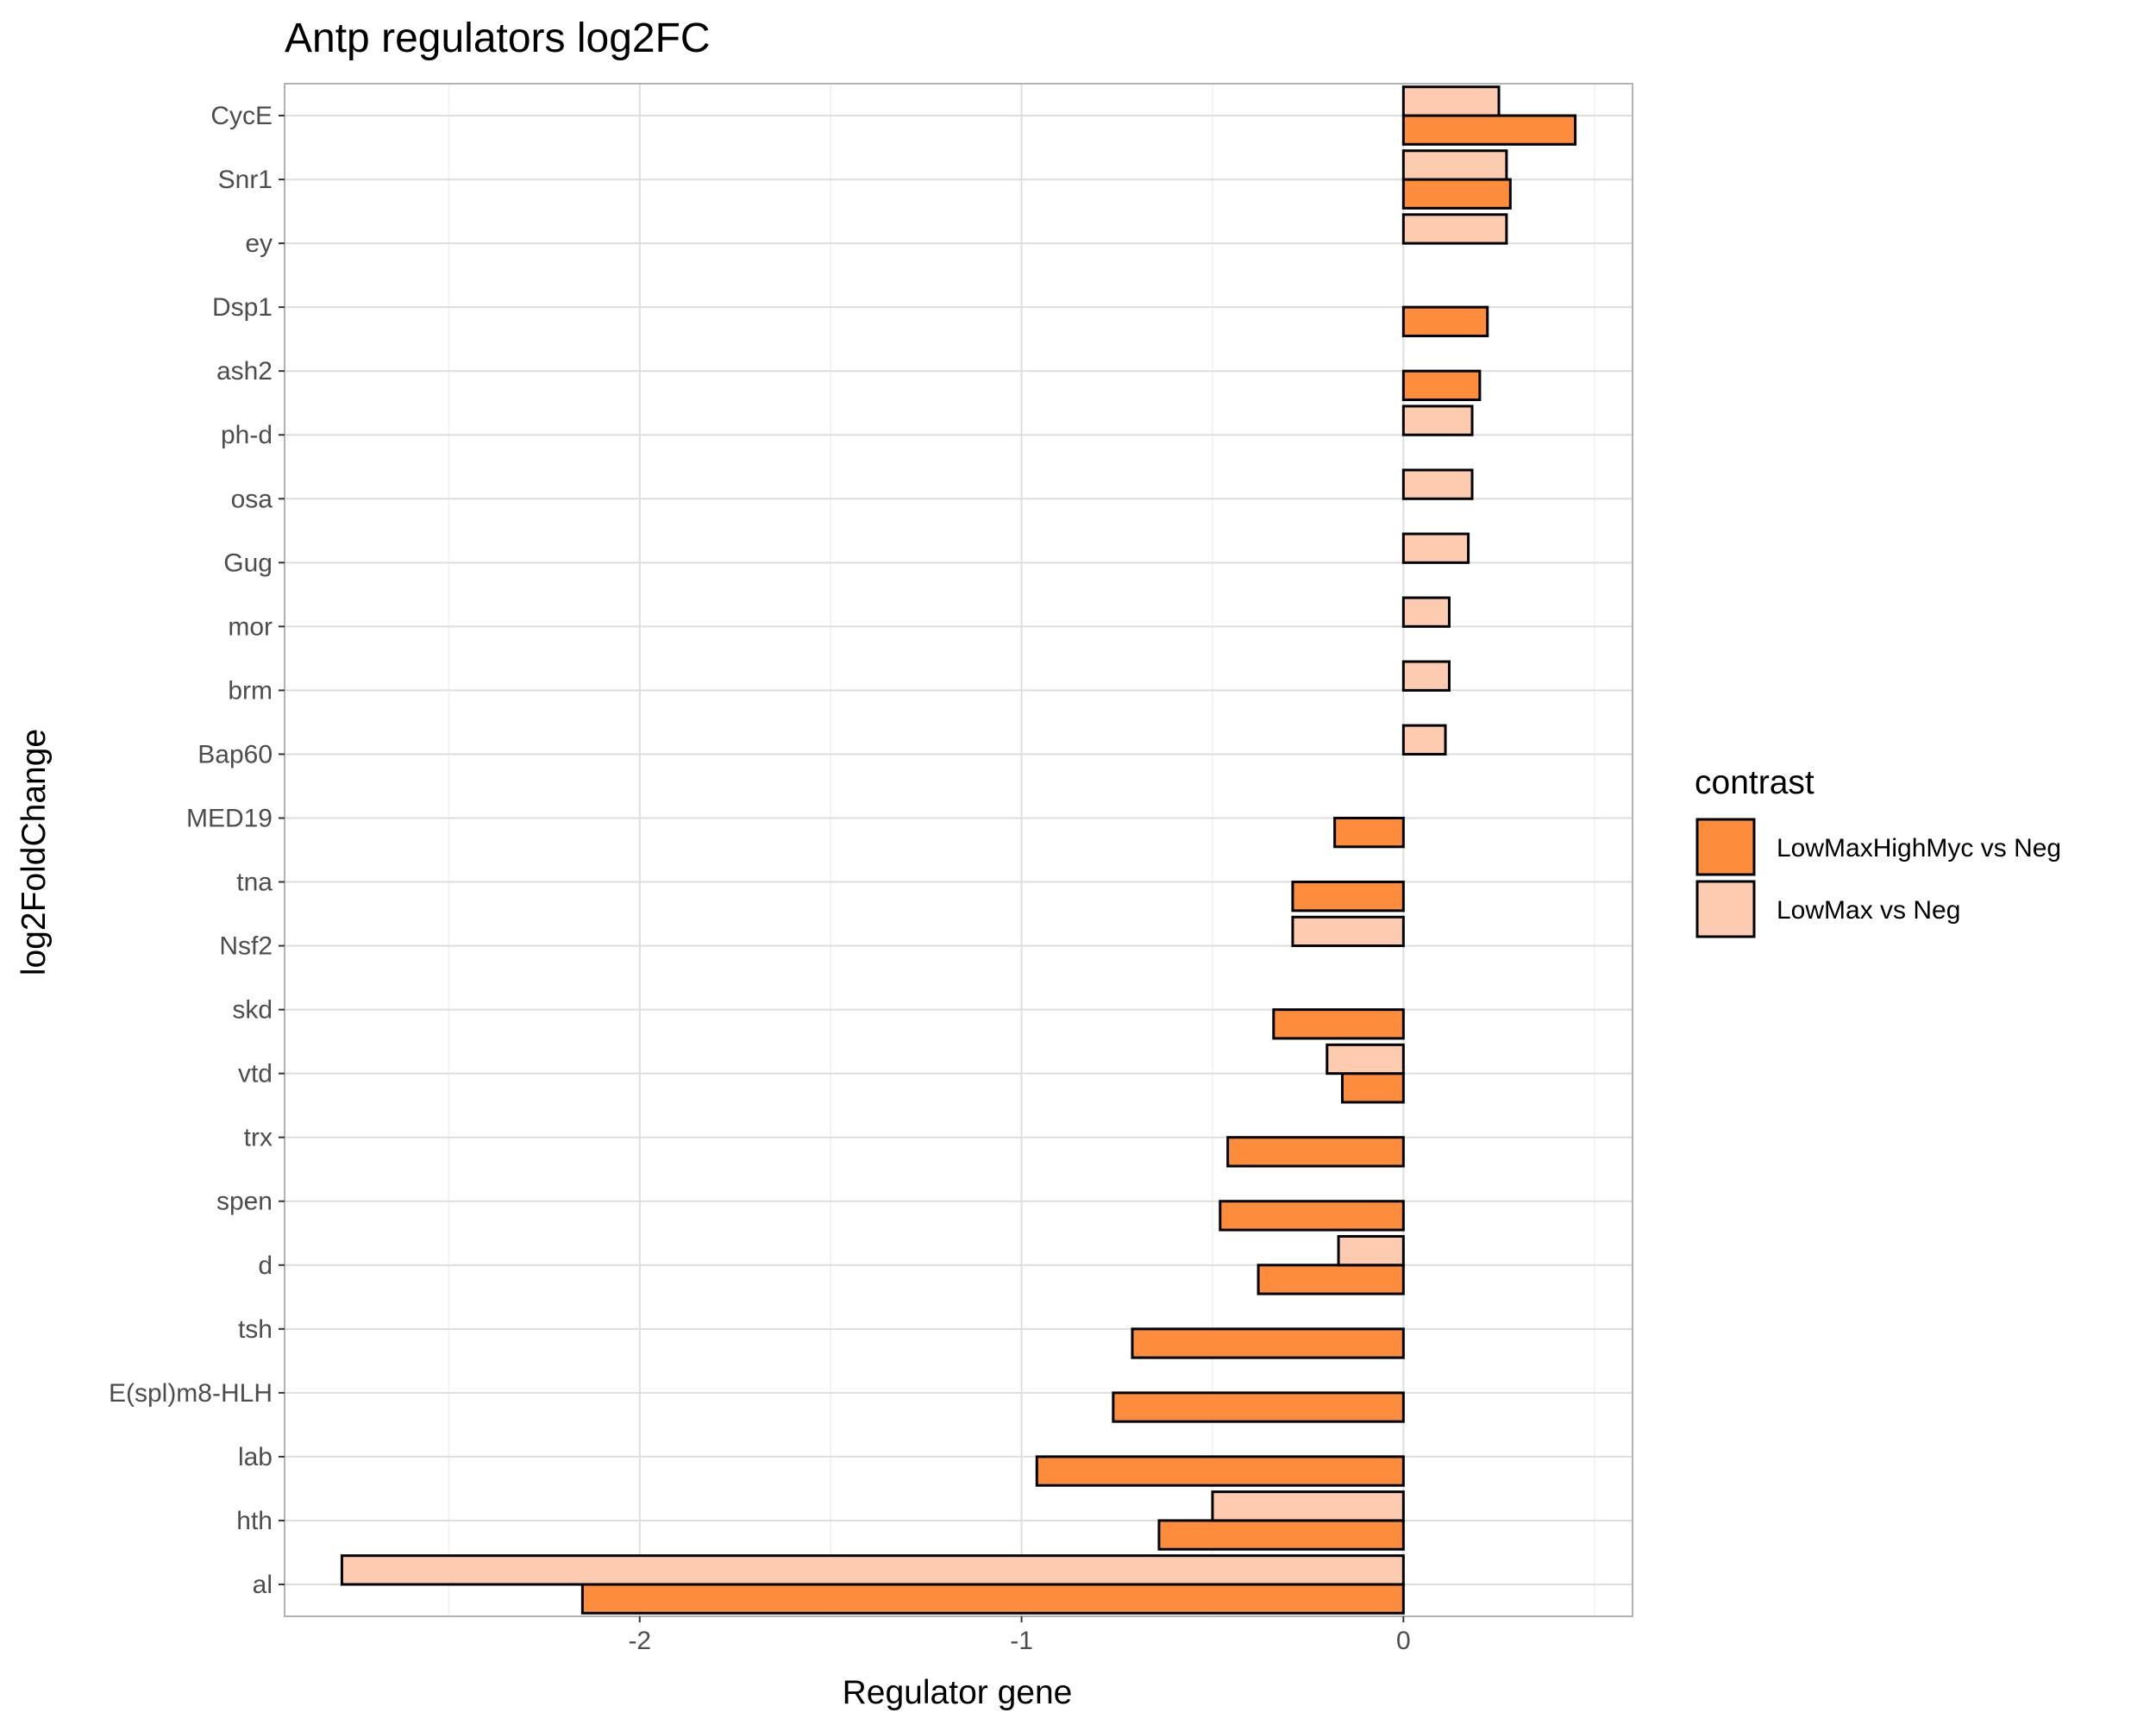 This screenshot has width=2156, height=1725. Describe the element at coordinates (256, 1457) in the screenshot. I see `y-tick-label: lab` at that location.